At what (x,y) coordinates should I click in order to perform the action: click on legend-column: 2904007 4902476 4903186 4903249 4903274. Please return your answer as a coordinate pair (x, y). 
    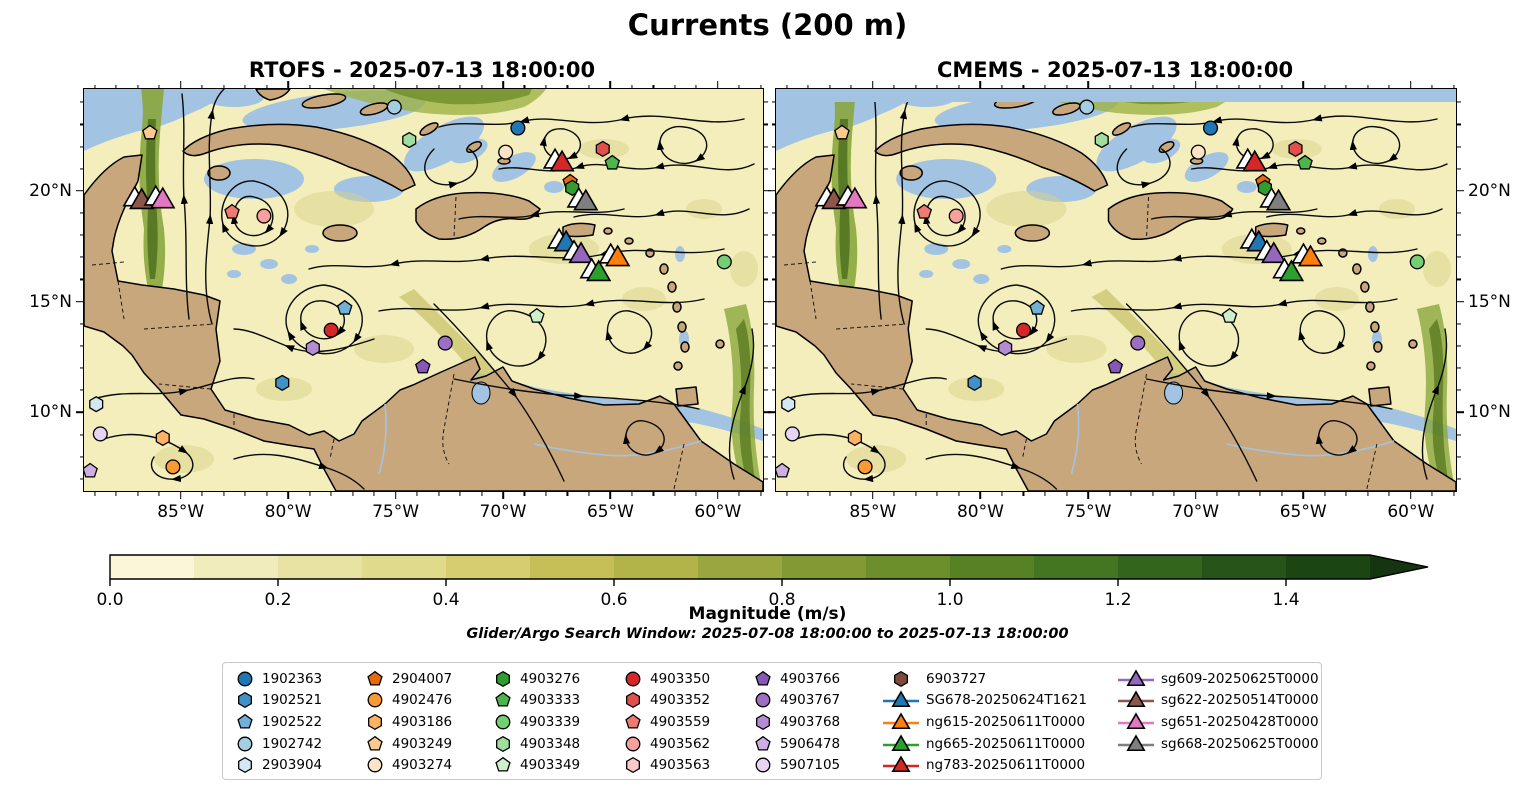
    Looking at the image, I should click on (408, 722).